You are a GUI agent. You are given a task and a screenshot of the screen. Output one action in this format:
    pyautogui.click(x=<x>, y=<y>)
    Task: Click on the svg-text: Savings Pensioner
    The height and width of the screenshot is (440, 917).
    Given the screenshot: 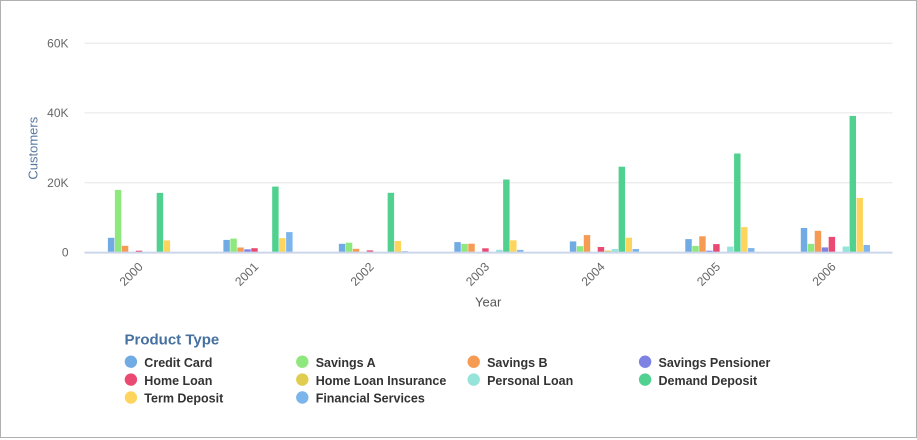 What is the action you would take?
    pyautogui.click(x=715, y=363)
    